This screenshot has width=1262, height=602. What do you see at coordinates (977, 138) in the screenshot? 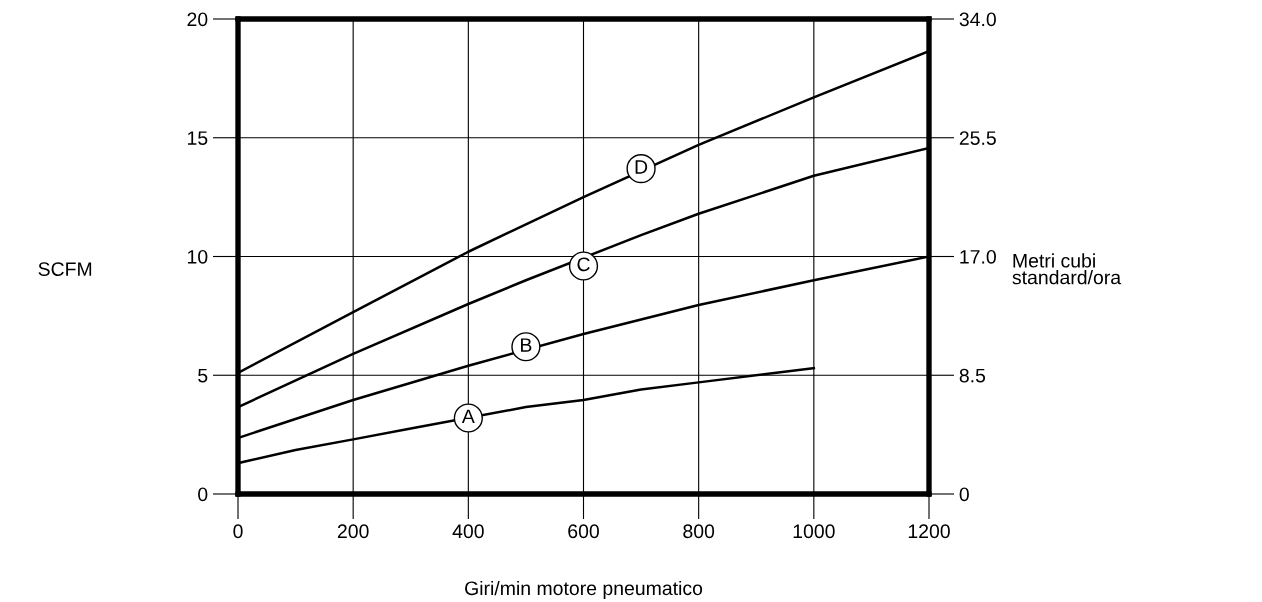
I see `y2-tick-label: 25.5` at bounding box center [977, 138].